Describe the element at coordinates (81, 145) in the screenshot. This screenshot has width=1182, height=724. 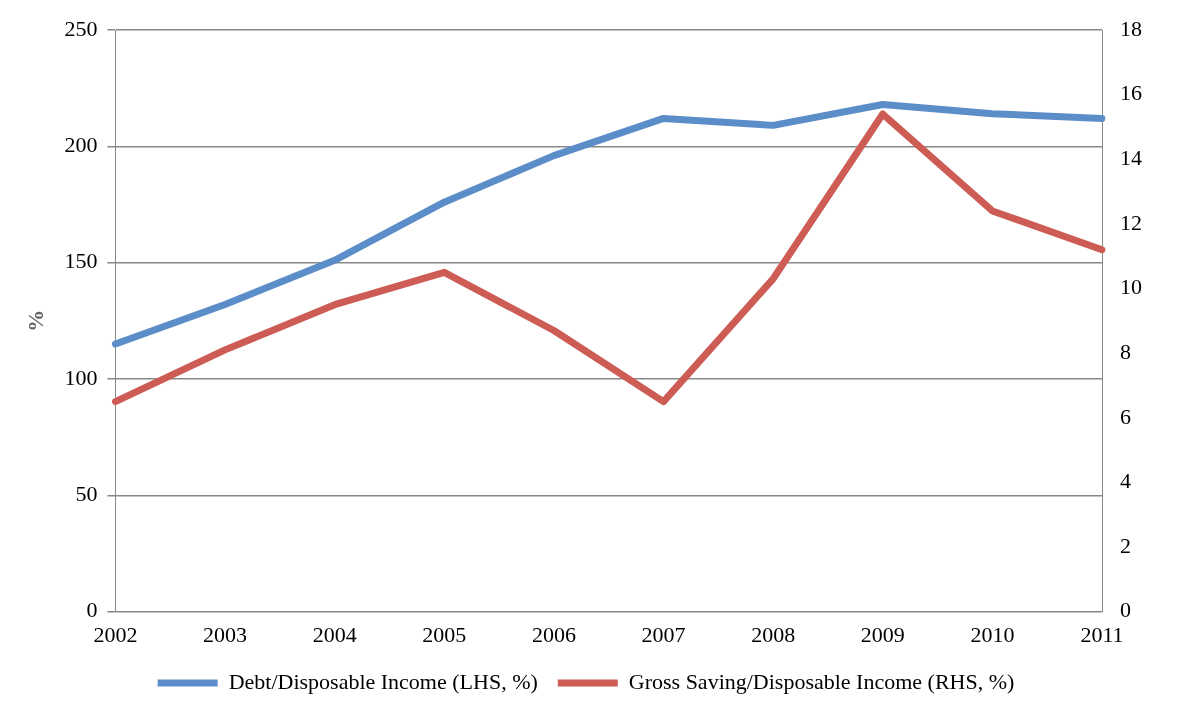
I see `y-tick-label: 200` at that location.